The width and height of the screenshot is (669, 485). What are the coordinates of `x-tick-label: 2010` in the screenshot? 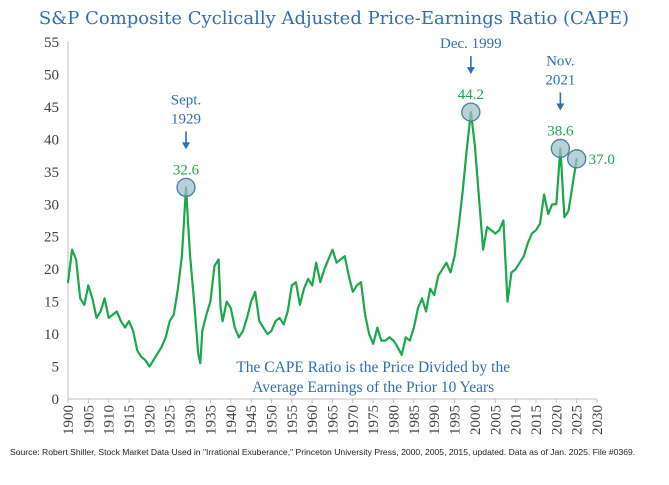 It's located at (517, 420).